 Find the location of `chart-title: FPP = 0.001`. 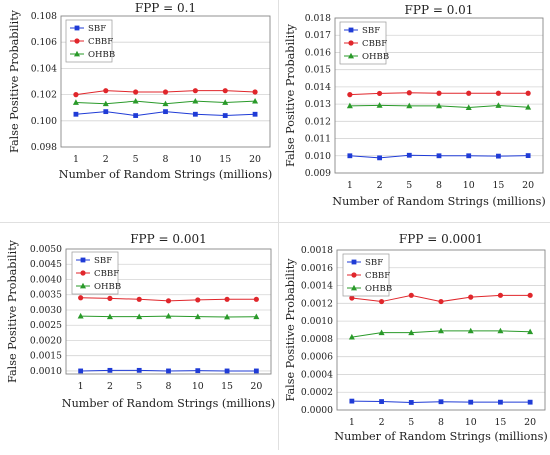

chart-title: FPP = 0.001 is located at coordinates (168, 239).